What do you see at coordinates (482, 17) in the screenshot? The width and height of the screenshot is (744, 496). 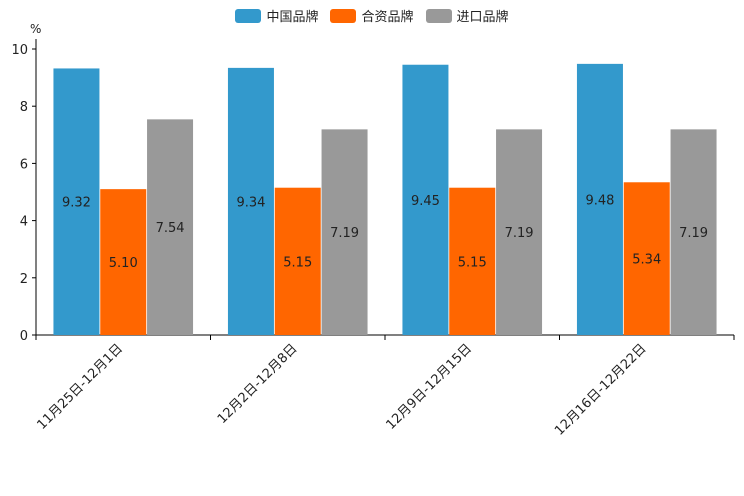 I see `legend-label-imported-brand: 进口品牌` at bounding box center [482, 17].